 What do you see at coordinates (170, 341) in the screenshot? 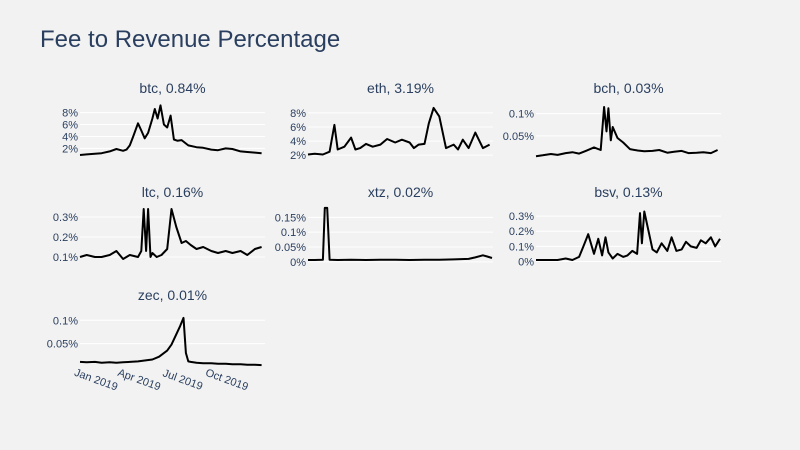
I see `series-line-zec` at bounding box center [170, 341].